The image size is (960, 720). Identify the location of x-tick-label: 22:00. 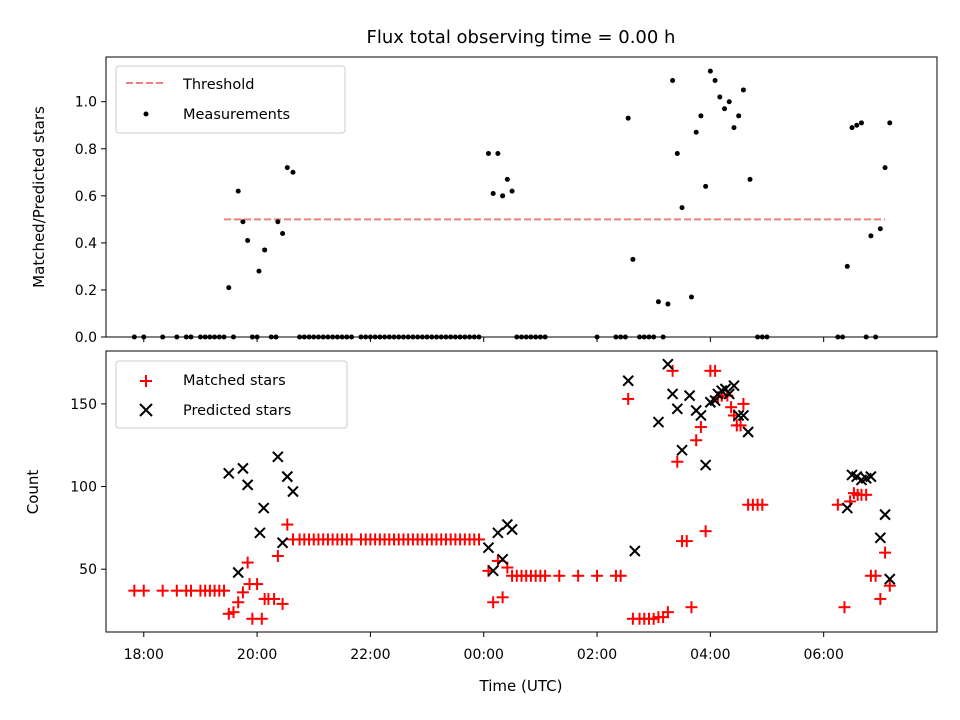
(370, 655).